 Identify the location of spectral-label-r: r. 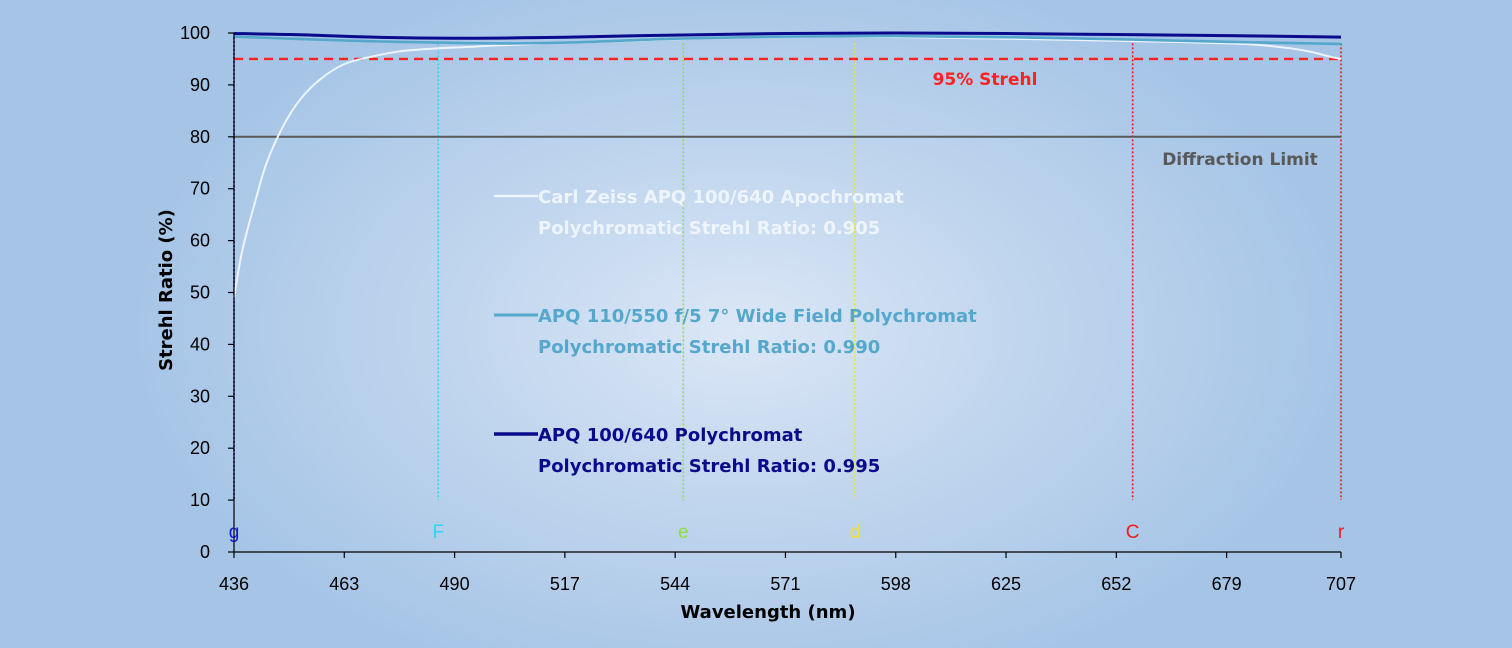
(1341, 532).